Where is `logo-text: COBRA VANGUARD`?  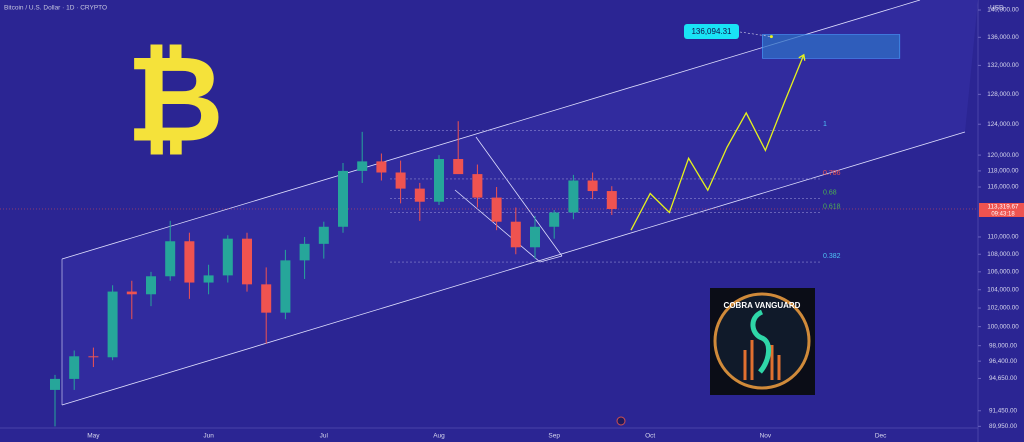
logo-text: COBRA VANGUARD is located at coordinates (762, 305).